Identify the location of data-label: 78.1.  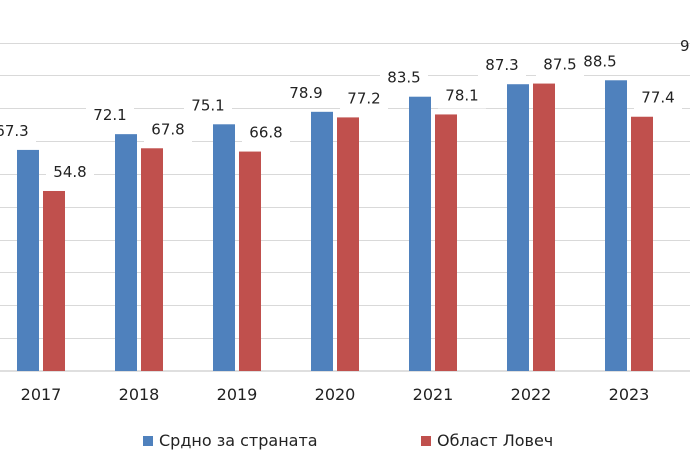
(461, 95).